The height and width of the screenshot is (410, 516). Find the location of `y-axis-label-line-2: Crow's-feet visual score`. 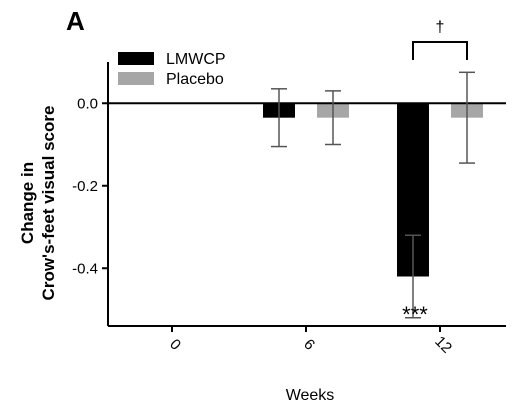

y-axis-label-line-2: Crow's-feet visual score is located at coordinates (48, 203).